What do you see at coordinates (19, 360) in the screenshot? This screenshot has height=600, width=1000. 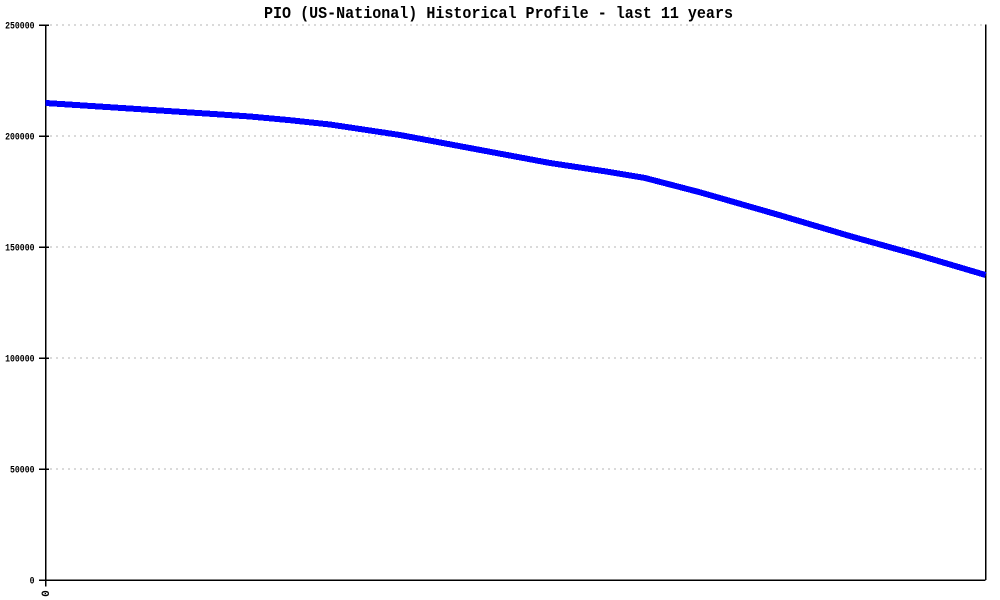 I see `svg-text: 100000` at bounding box center [19, 360].